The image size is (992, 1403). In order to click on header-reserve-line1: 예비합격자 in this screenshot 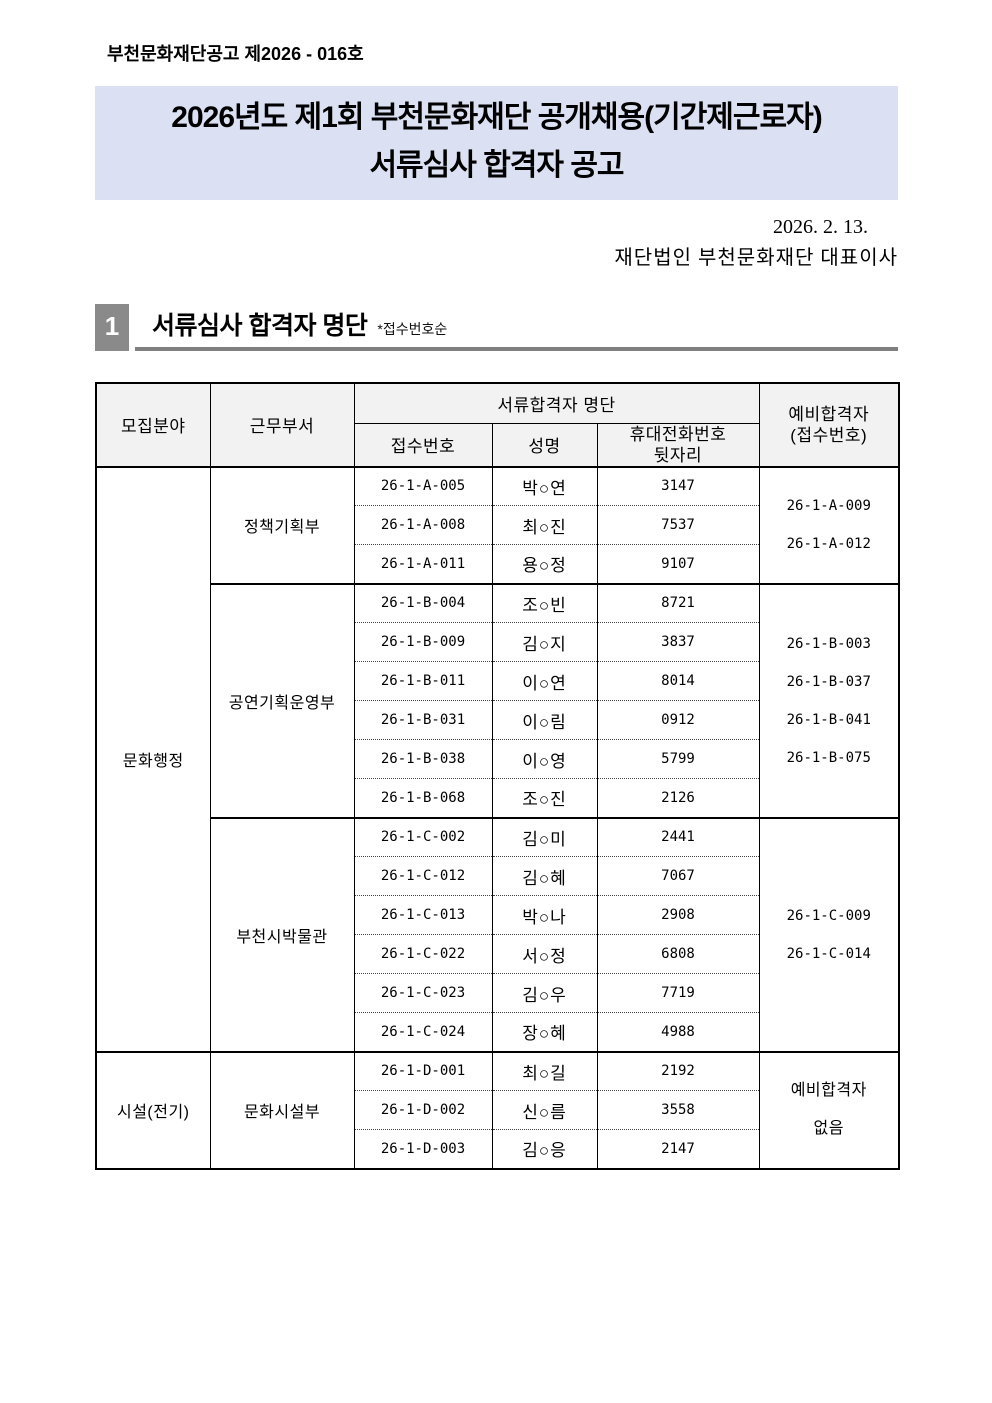, I will do `click(829, 414)`.